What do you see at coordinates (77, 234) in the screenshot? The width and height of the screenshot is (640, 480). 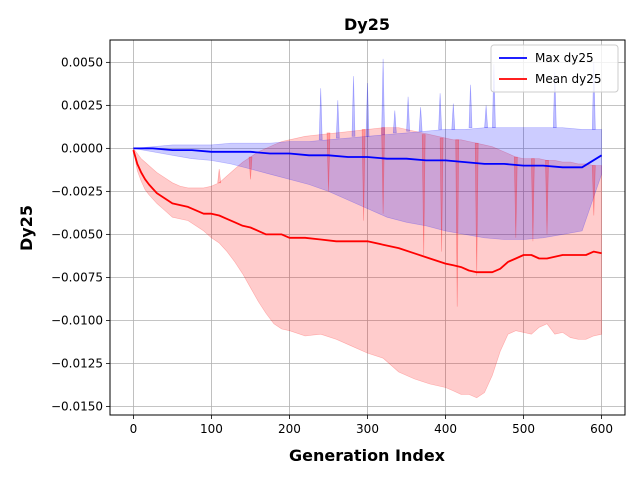 I see `y-tick-label: −0.0050` at bounding box center [77, 234].